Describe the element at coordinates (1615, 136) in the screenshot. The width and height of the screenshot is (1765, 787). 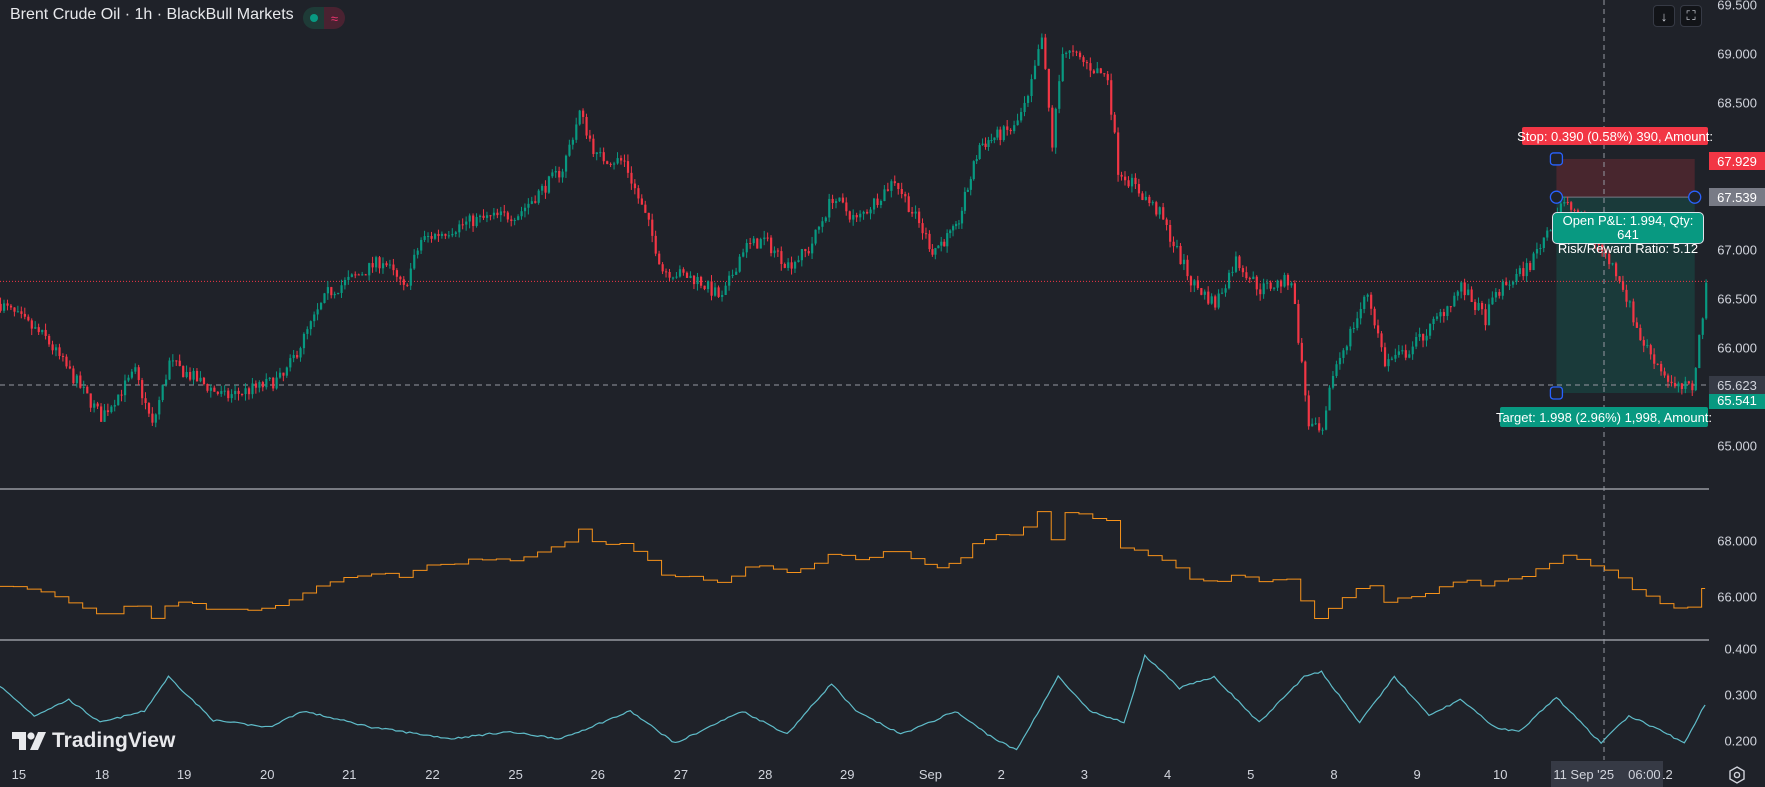
I see `stop-label: Stop: 0.390 (0.58%) 390, Amount:` at that location.